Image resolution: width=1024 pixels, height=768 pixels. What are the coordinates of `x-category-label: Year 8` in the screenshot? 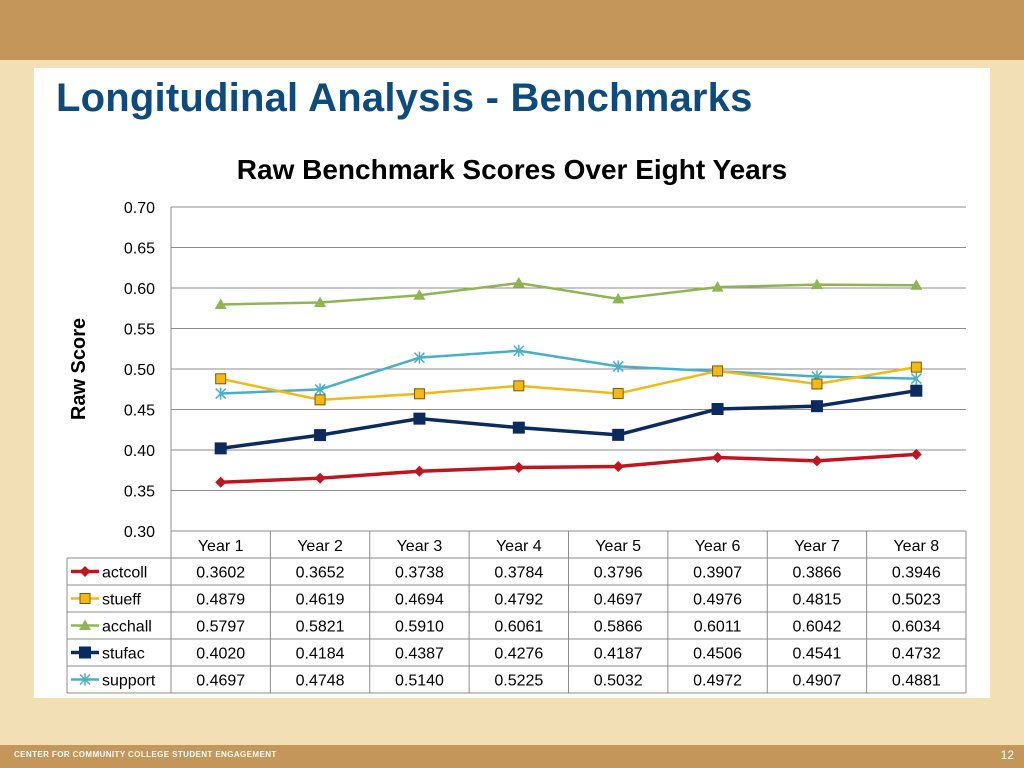 It's located at (916, 546).